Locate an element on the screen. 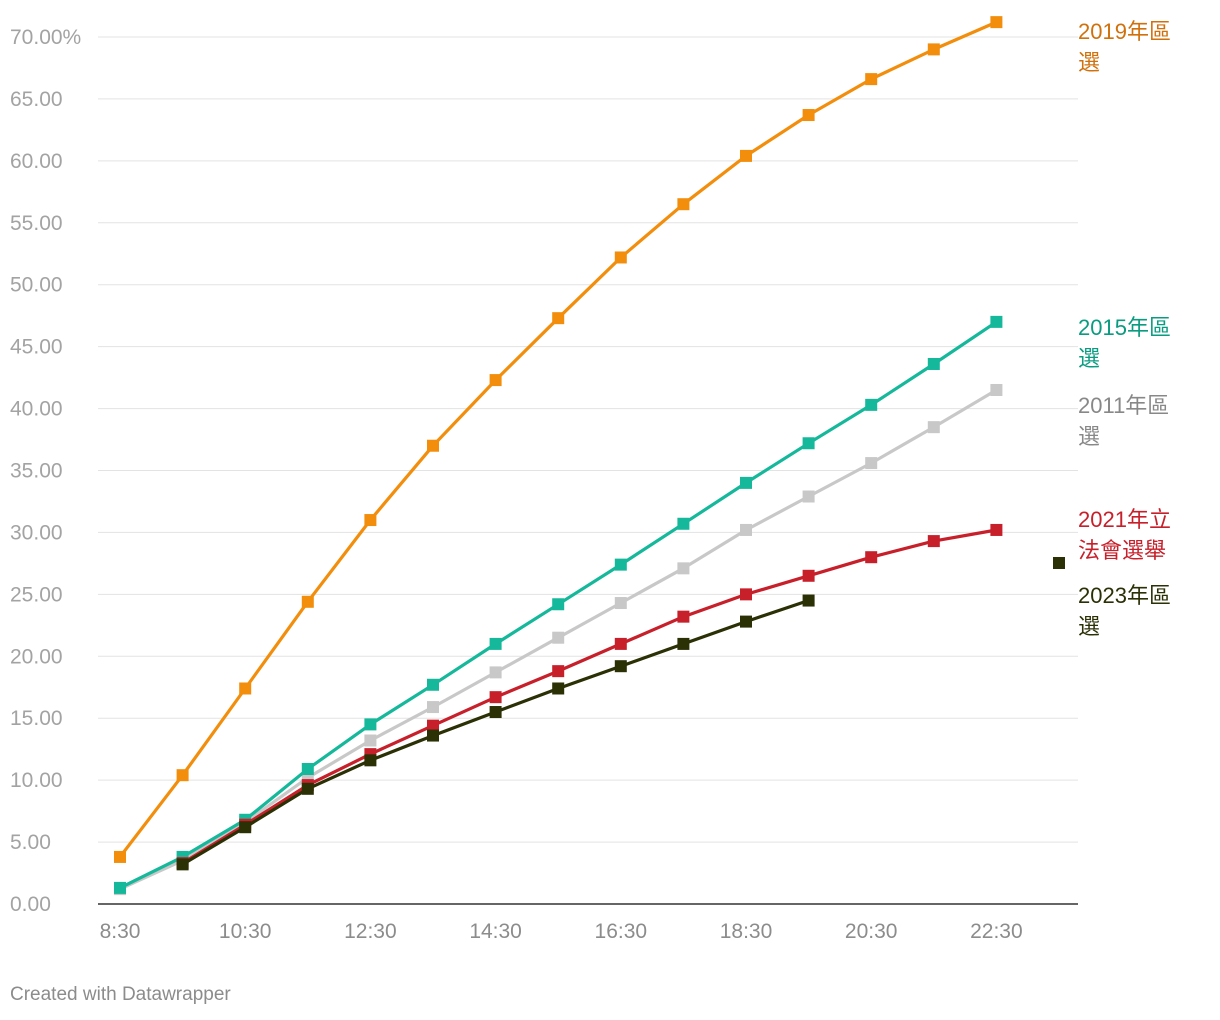 This screenshot has width=1220, height=1020. credit-text: Created with Datawrapper is located at coordinates (120, 994).